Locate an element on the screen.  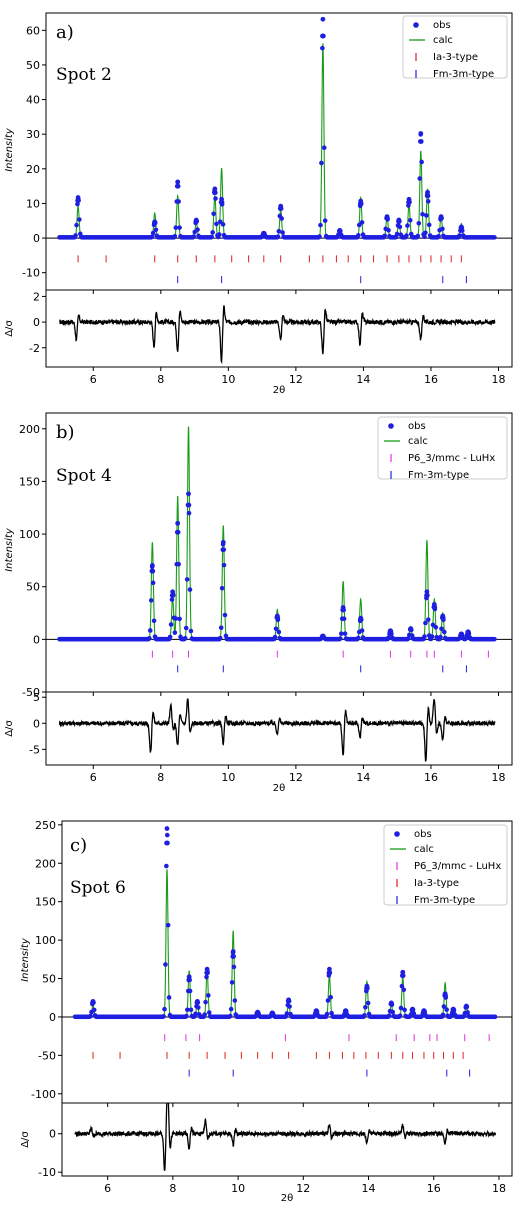
legend-obs-label: obs is located at coordinates (423, 834).